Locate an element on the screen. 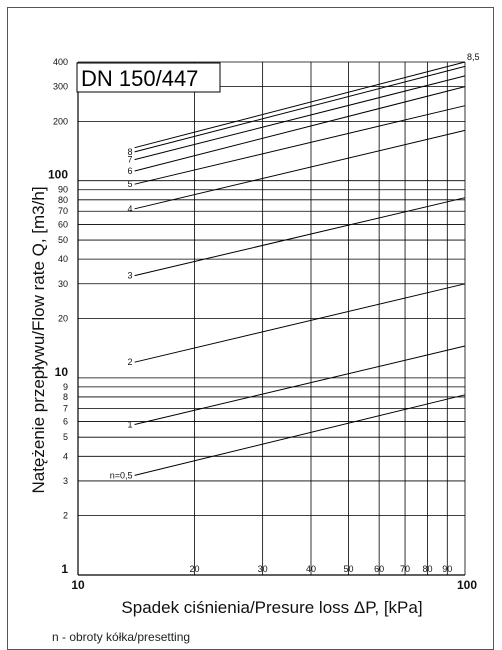 The image size is (502, 650). series-label: 1 is located at coordinates (130, 424).